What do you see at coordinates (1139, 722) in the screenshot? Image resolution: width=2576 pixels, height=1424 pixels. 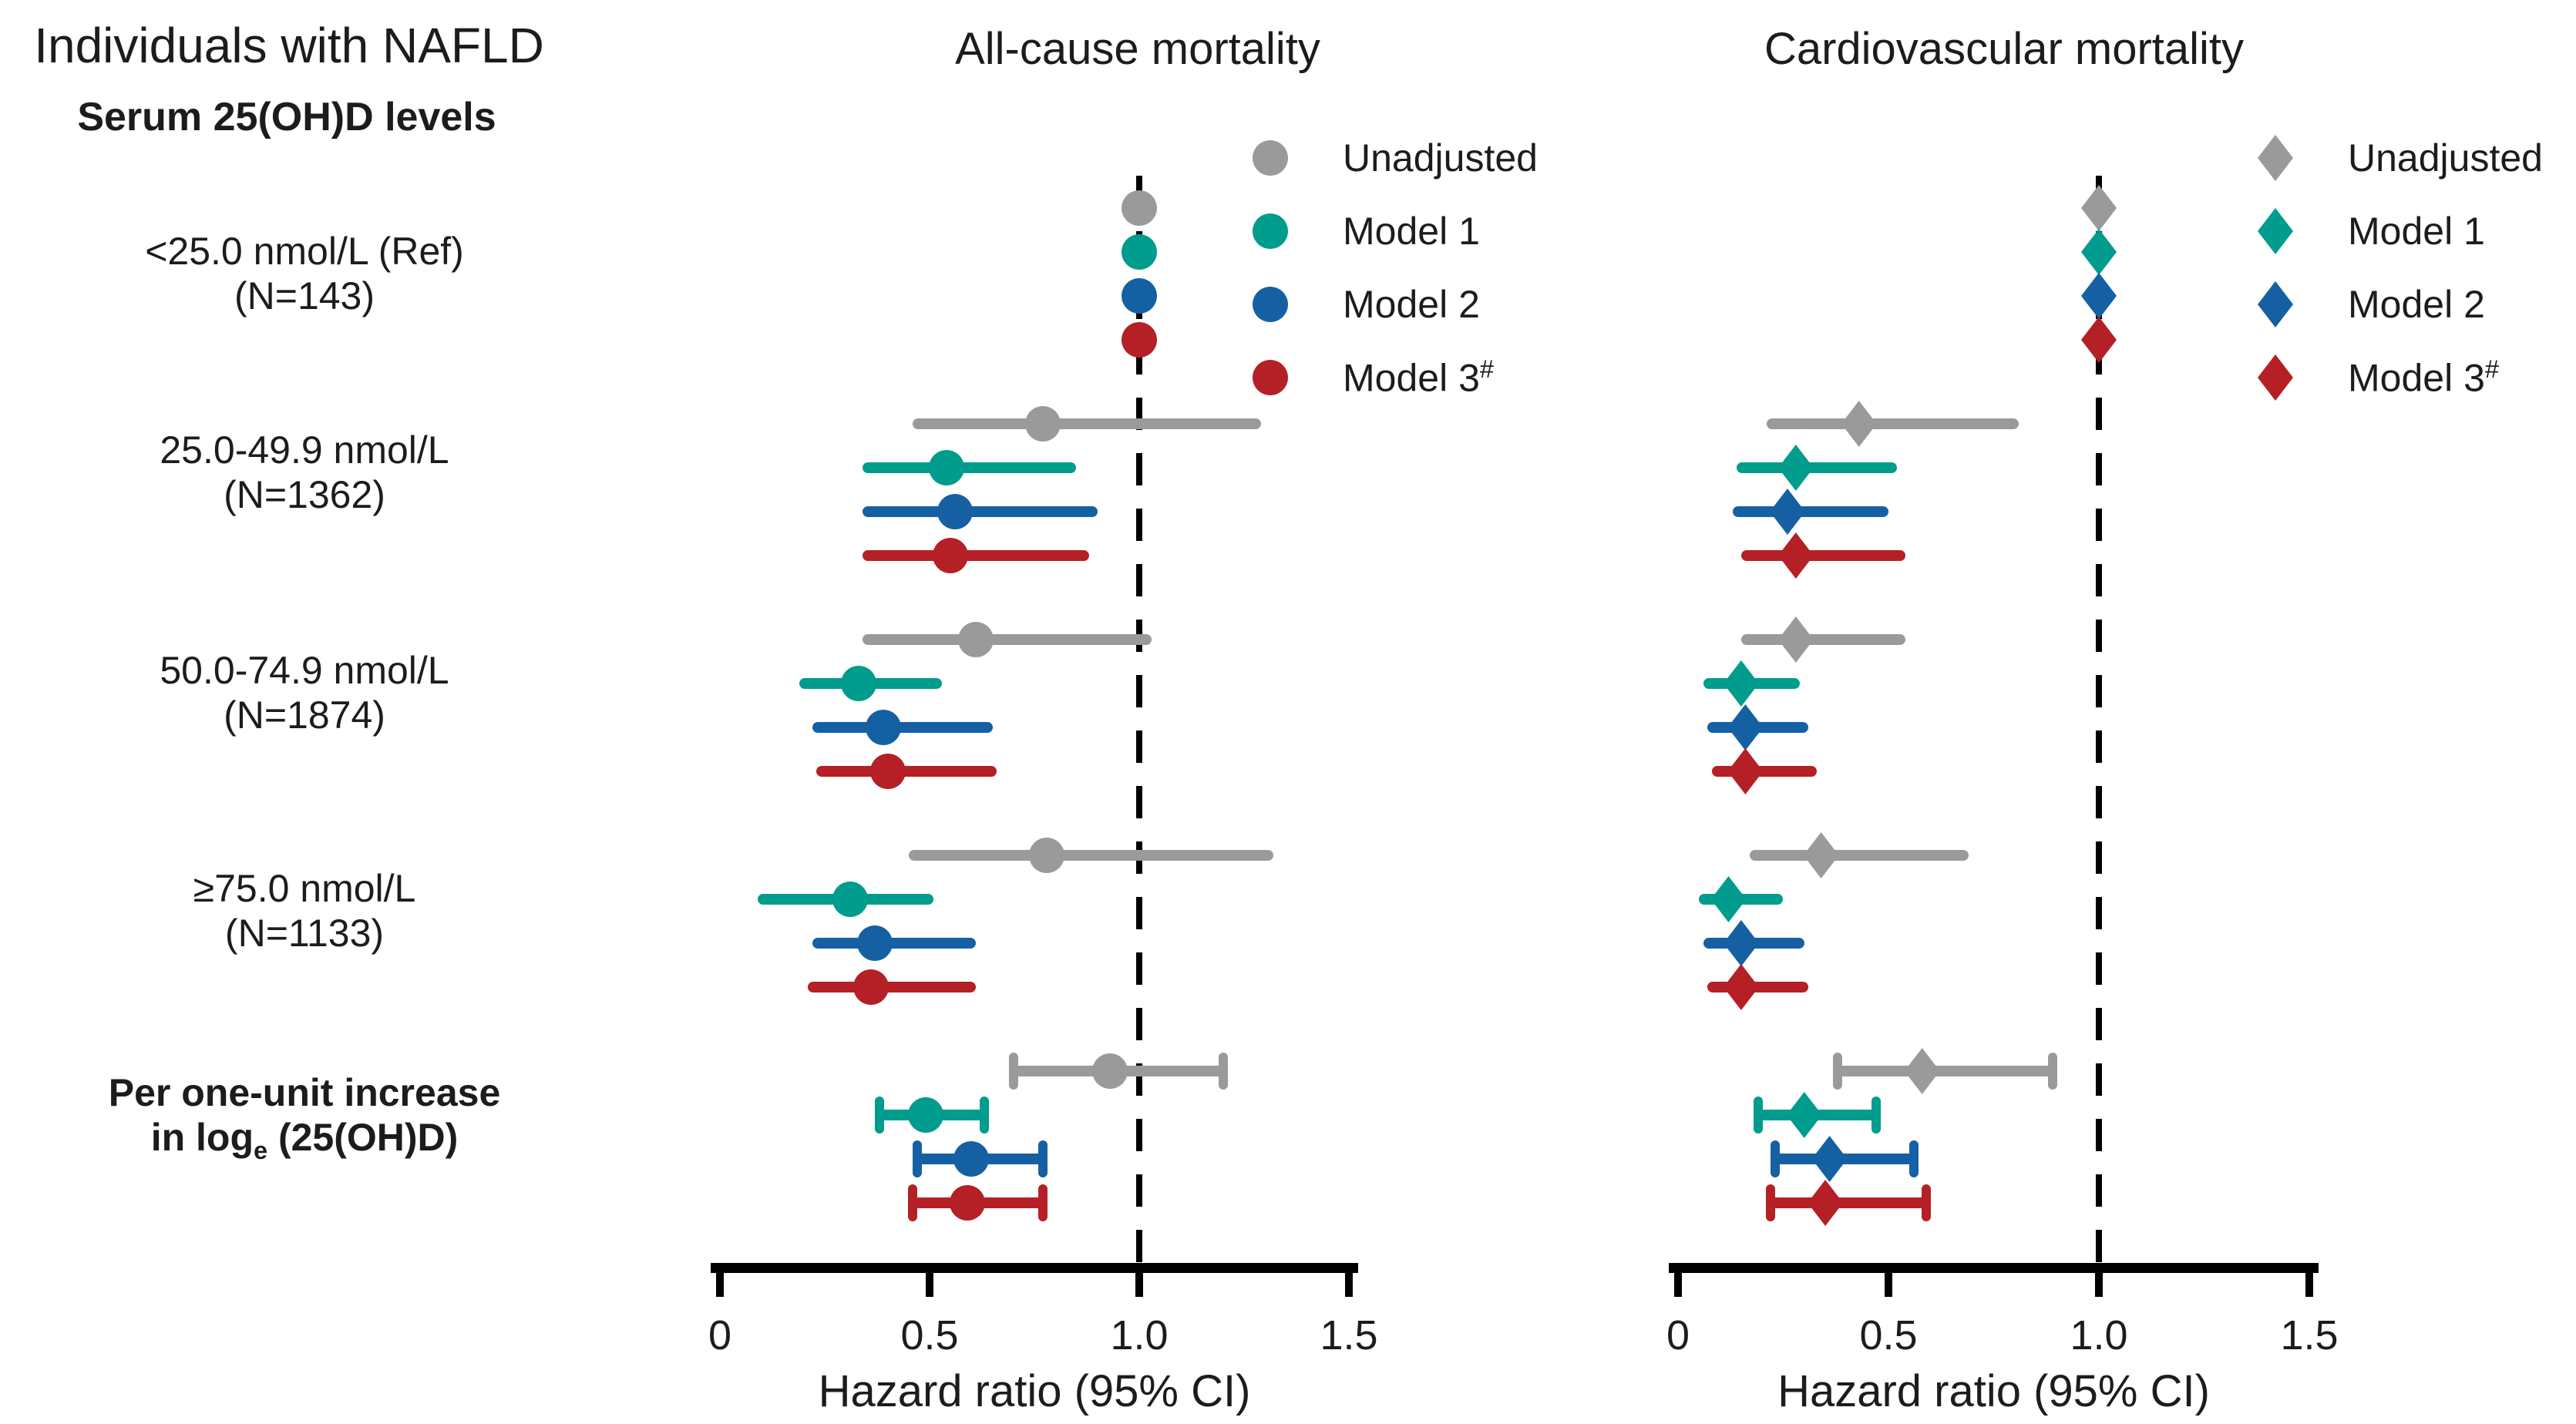 I see `reference-line` at bounding box center [1139, 722].